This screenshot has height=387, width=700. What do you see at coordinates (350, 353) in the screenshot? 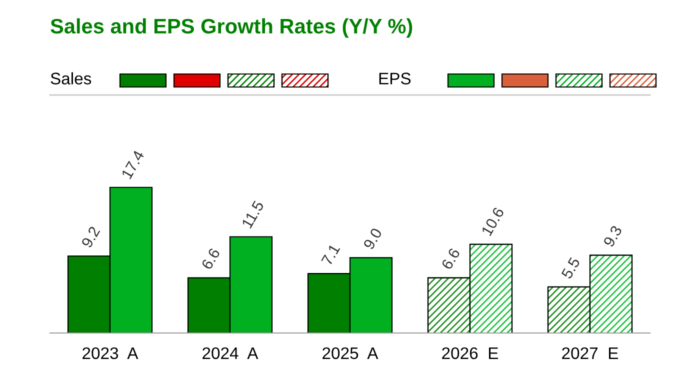
I see `x-tick-label: 2025 A` at bounding box center [350, 353].